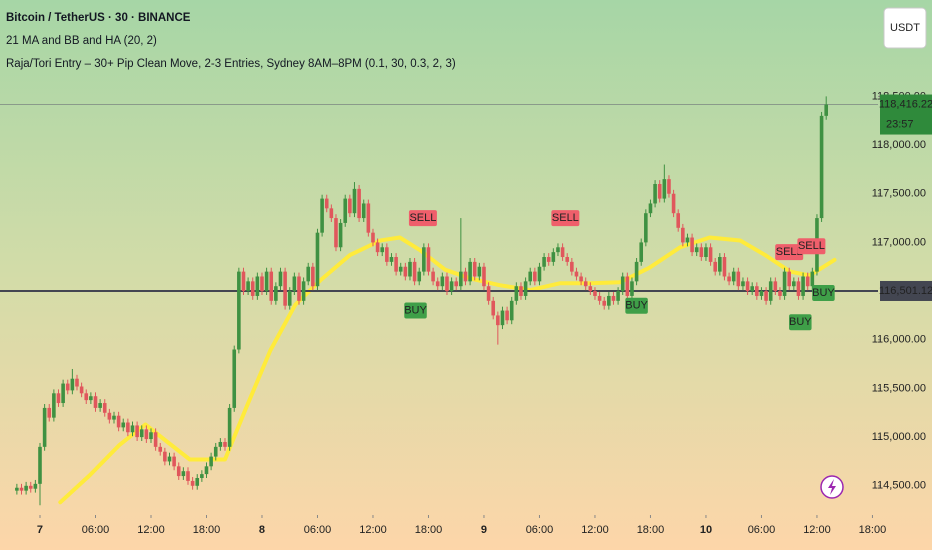  Describe the element at coordinates (832, 487) in the screenshot. I see `alert-icon` at that location.